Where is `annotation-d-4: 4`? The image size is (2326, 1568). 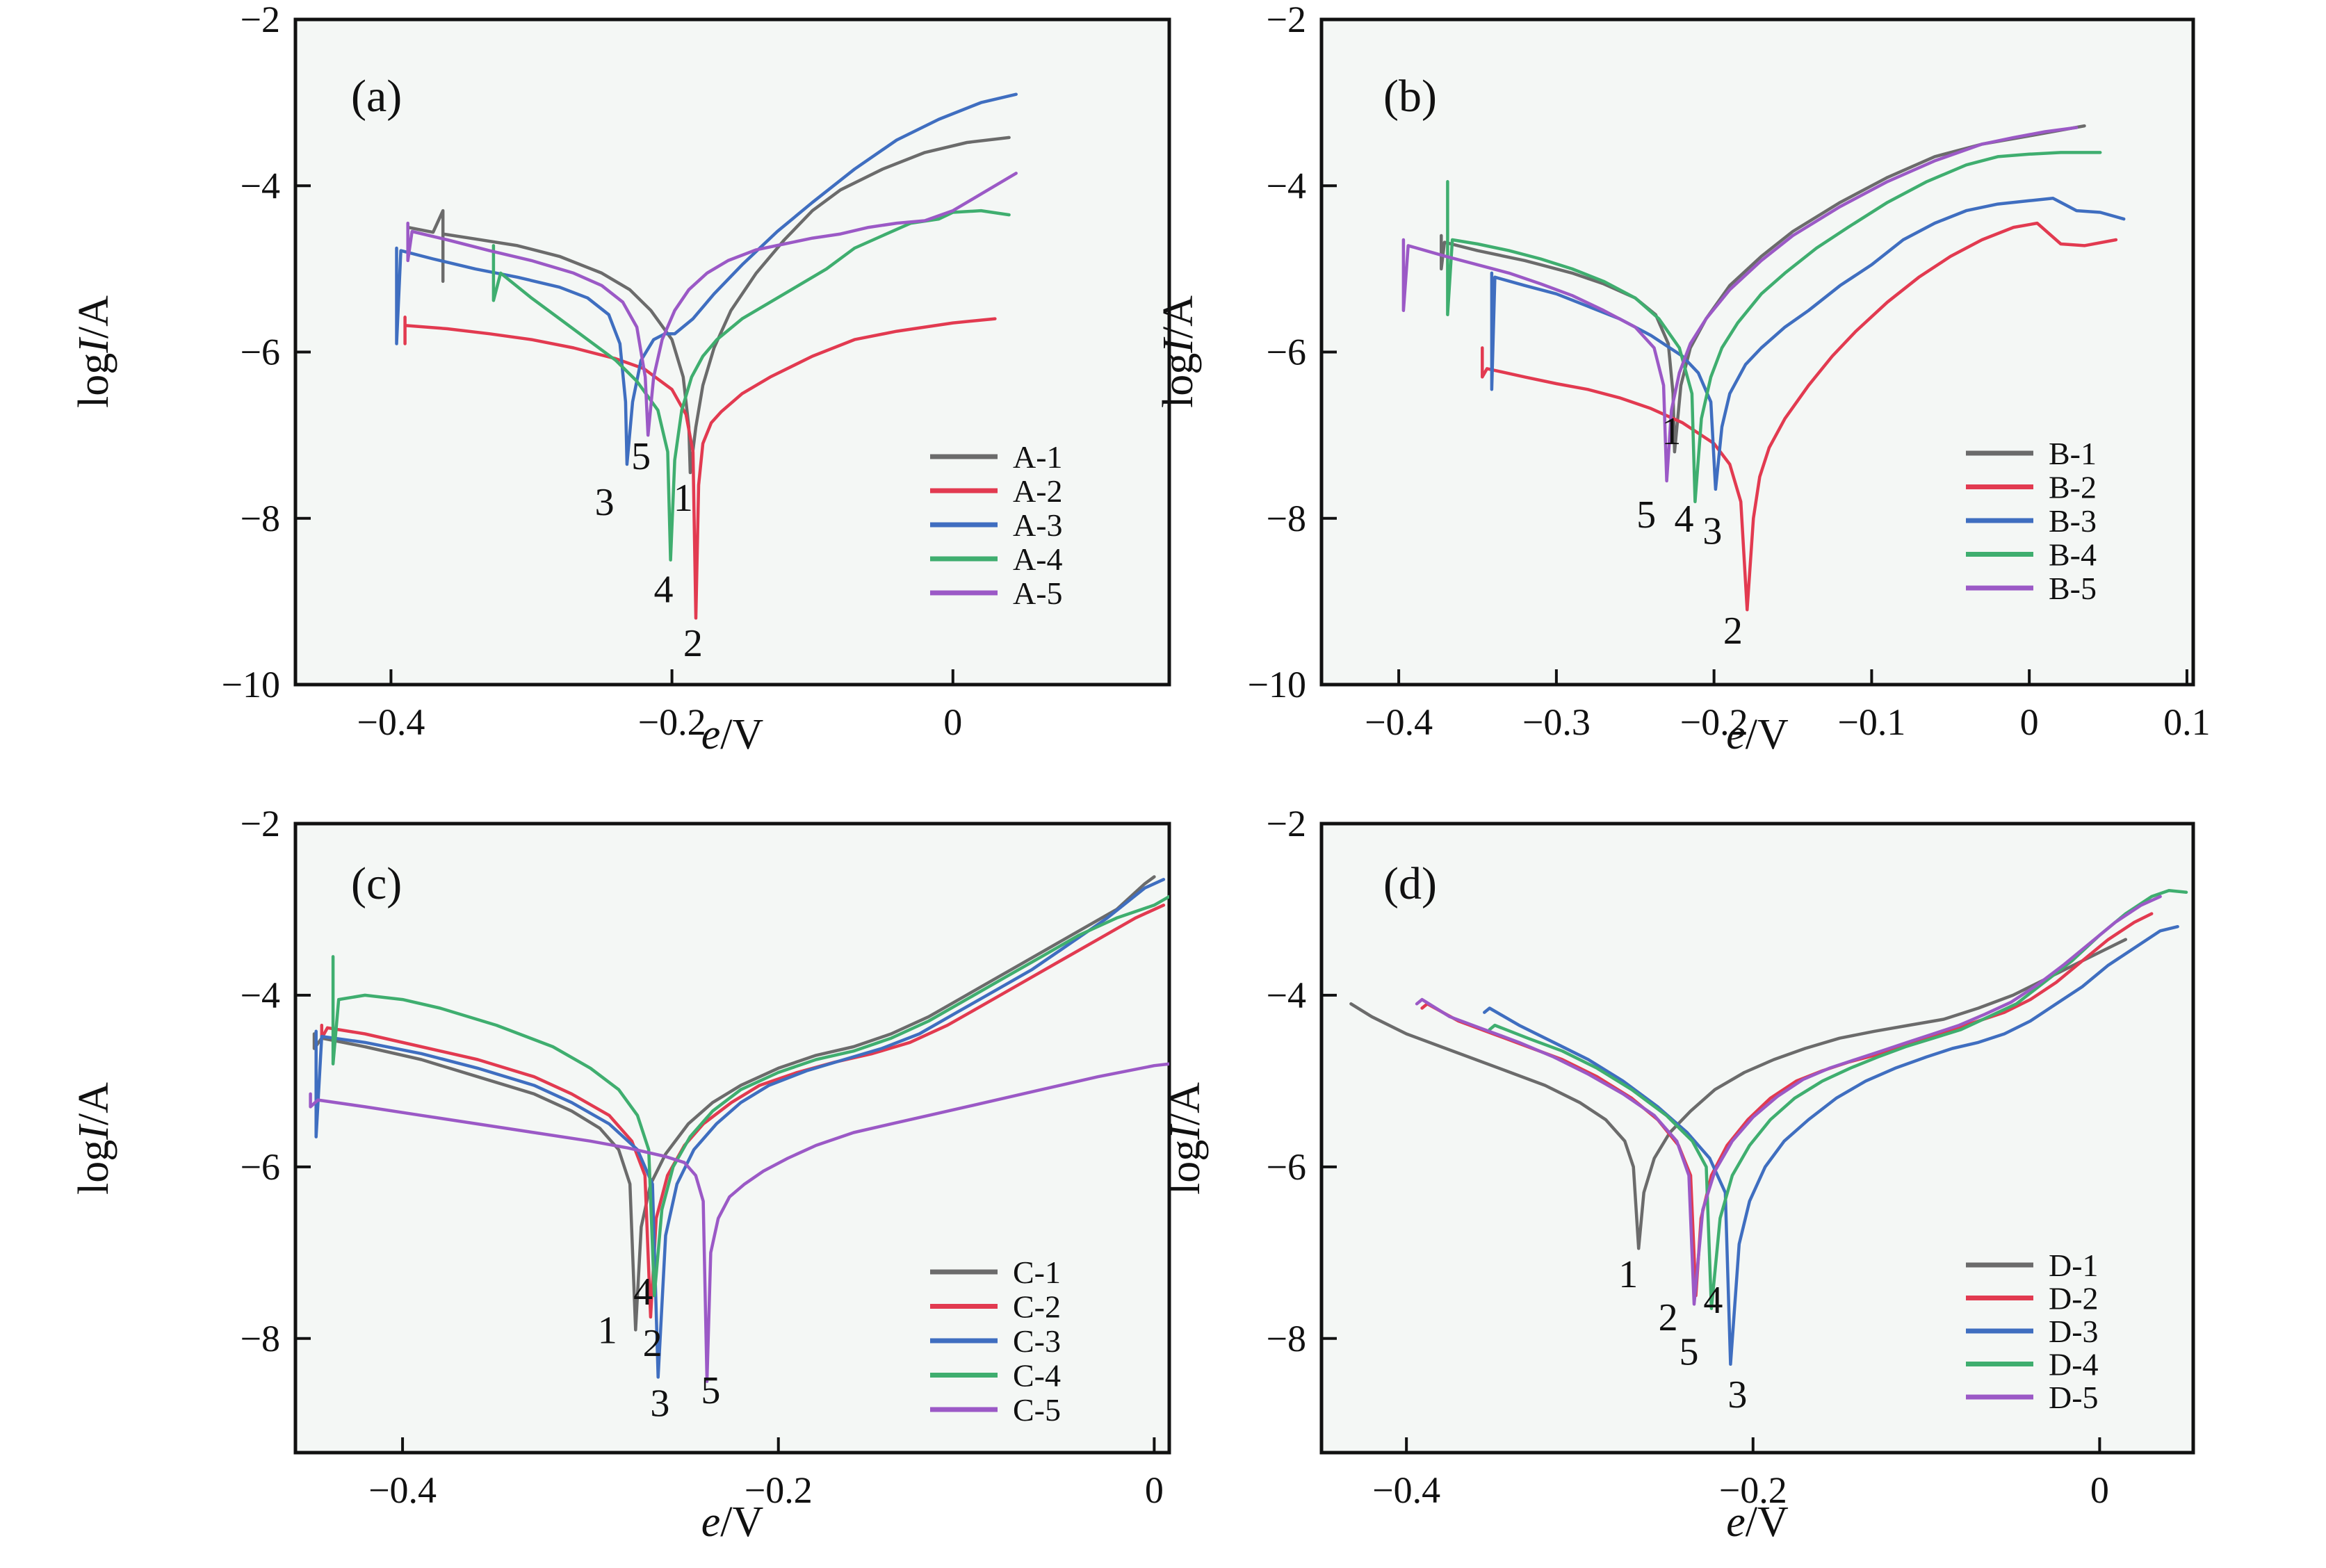 annotation-d-4: 4 is located at coordinates (1713, 1300).